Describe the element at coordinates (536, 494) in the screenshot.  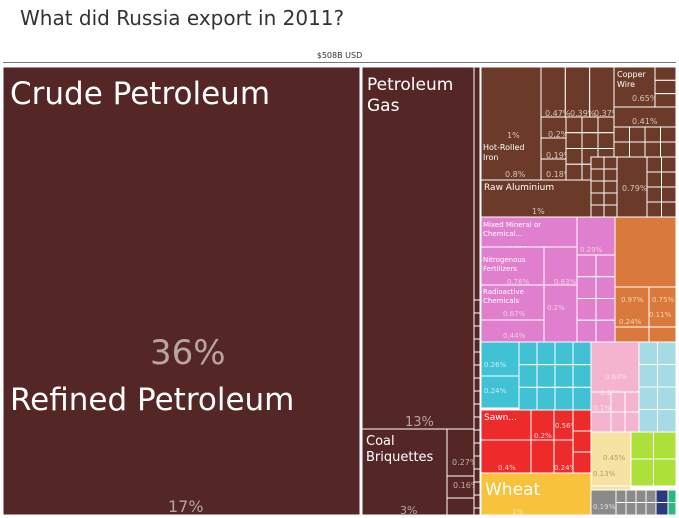
I see `tile-wheat` at that location.